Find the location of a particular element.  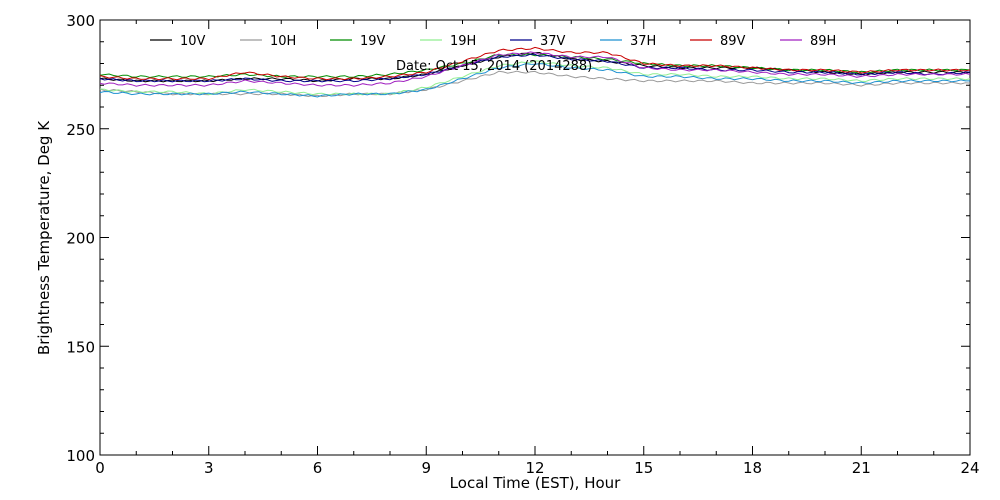

date-annotation: Date: Oct 15, 2014 (2014288) is located at coordinates (494, 66).